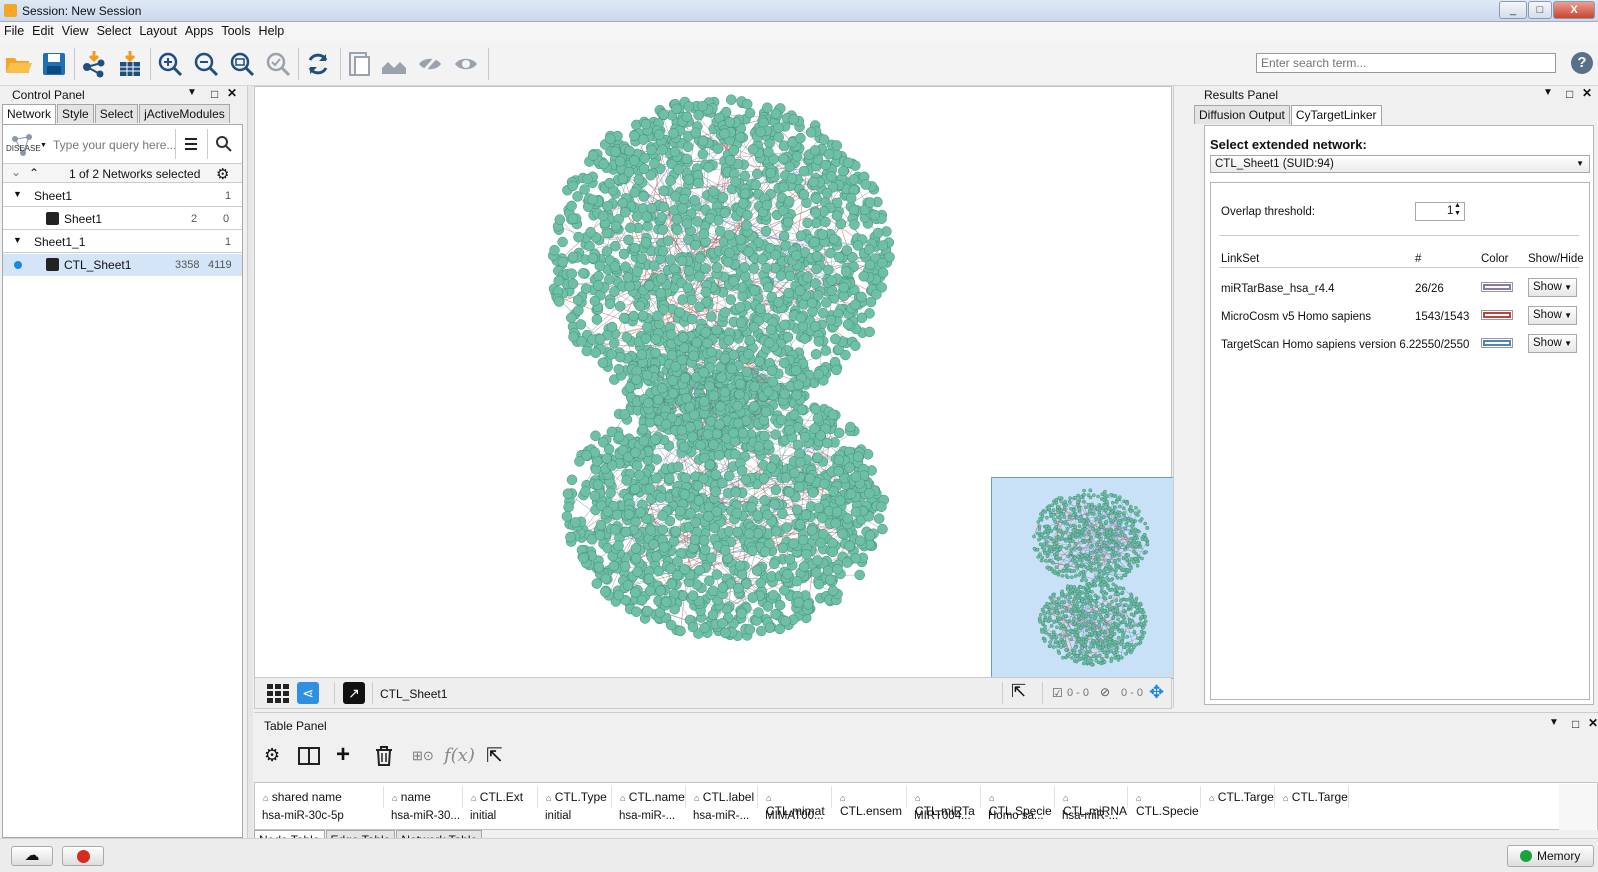 The height and width of the screenshot is (872, 1598). What do you see at coordinates (34, 173) in the screenshot?
I see `expand-all-icon: ⌃` at bounding box center [34, 173].